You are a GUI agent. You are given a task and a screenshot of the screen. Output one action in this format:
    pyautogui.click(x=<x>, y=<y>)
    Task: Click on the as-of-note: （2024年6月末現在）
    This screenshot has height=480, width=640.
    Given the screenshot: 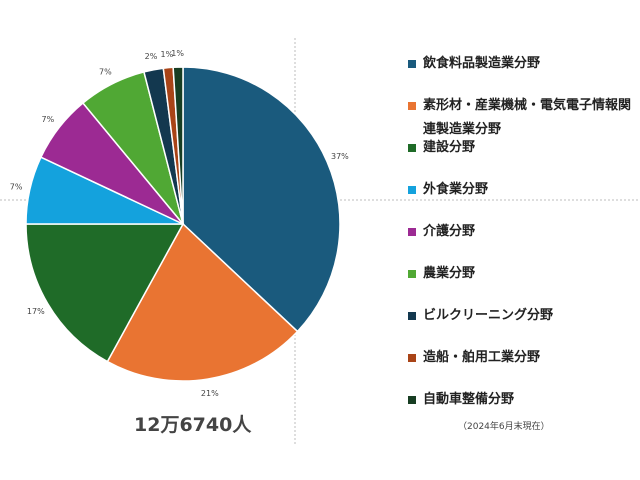 What is the action you would take?
    pyautogui.click(x=504, y=427)
    